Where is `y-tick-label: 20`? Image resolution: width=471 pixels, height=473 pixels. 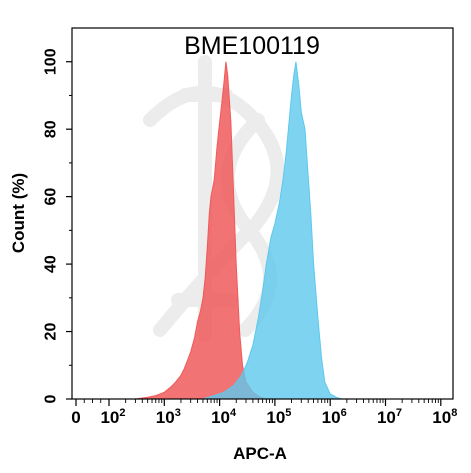 y-tick-label: 20 is located at coordinates (51, 332).